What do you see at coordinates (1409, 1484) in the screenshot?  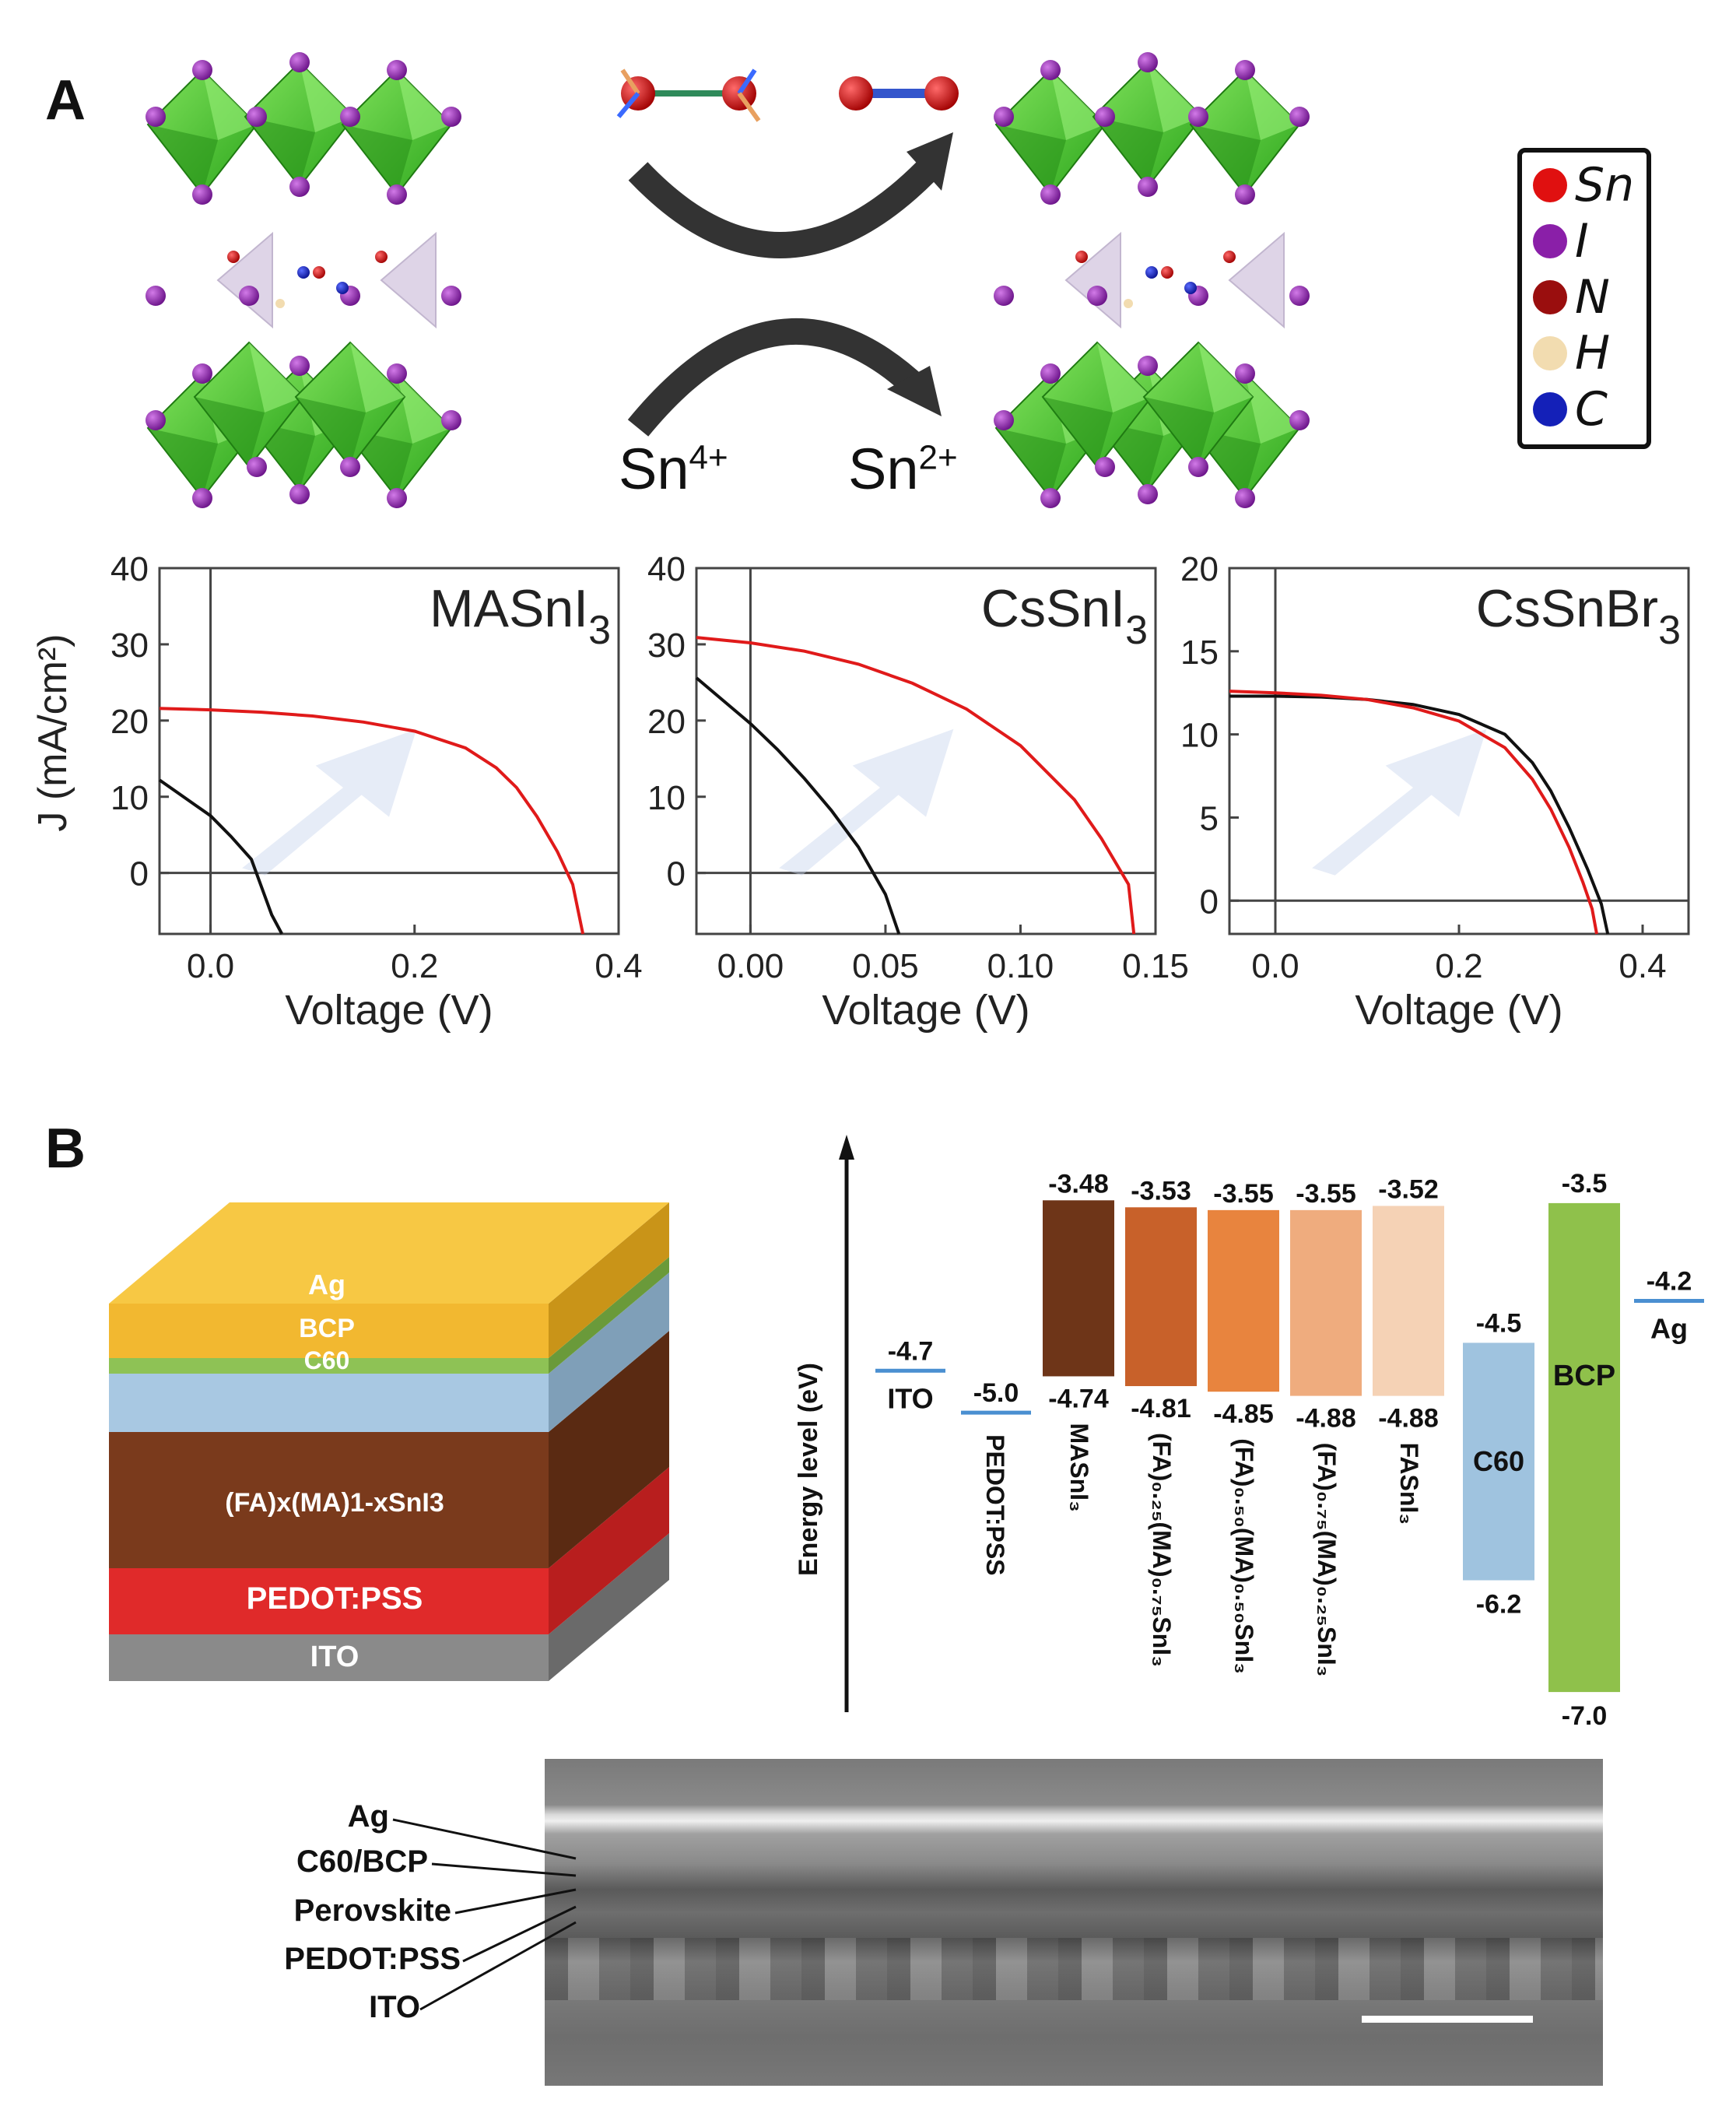 I see `perovskite-name-4: FASnI₃` at bounding box center [1409, 1484].